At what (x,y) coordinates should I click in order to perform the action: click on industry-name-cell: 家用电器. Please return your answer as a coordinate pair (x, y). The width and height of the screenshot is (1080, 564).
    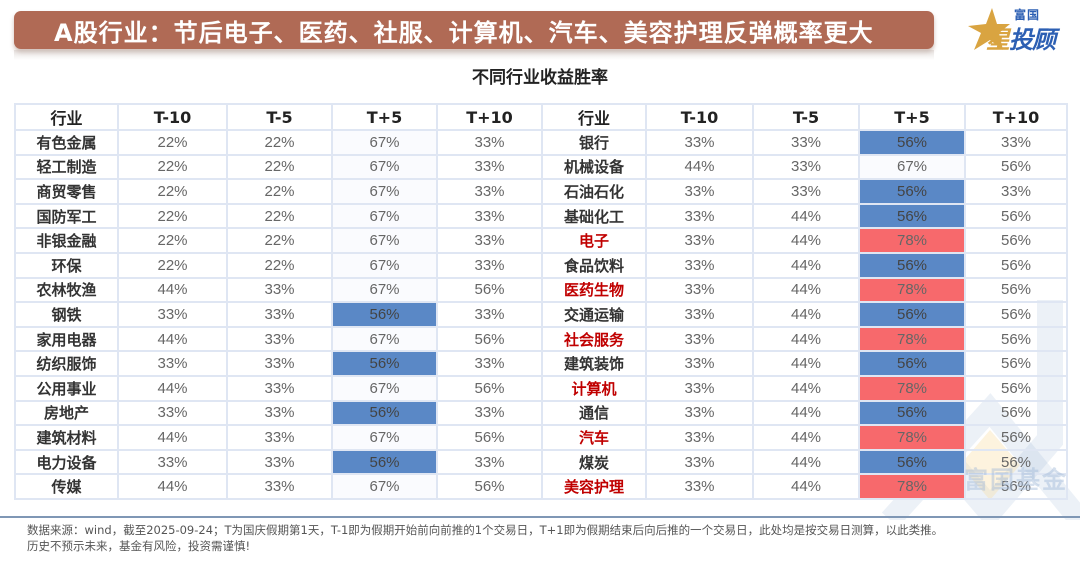
    Looking at the image, I should click on (66, 339).